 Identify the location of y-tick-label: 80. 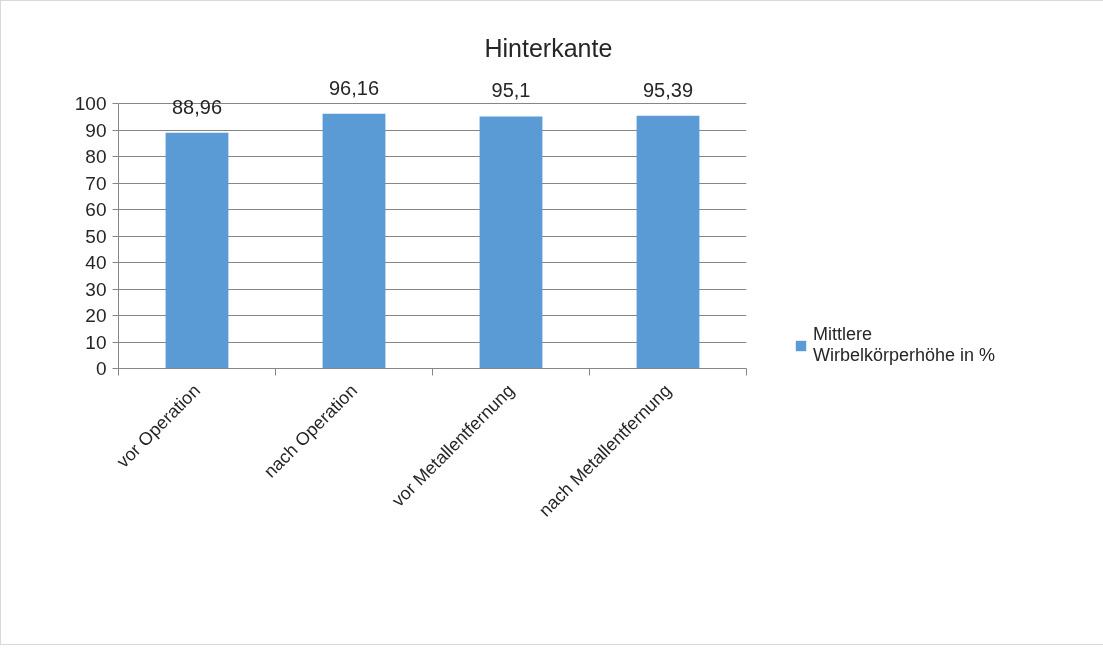
(96, 156).